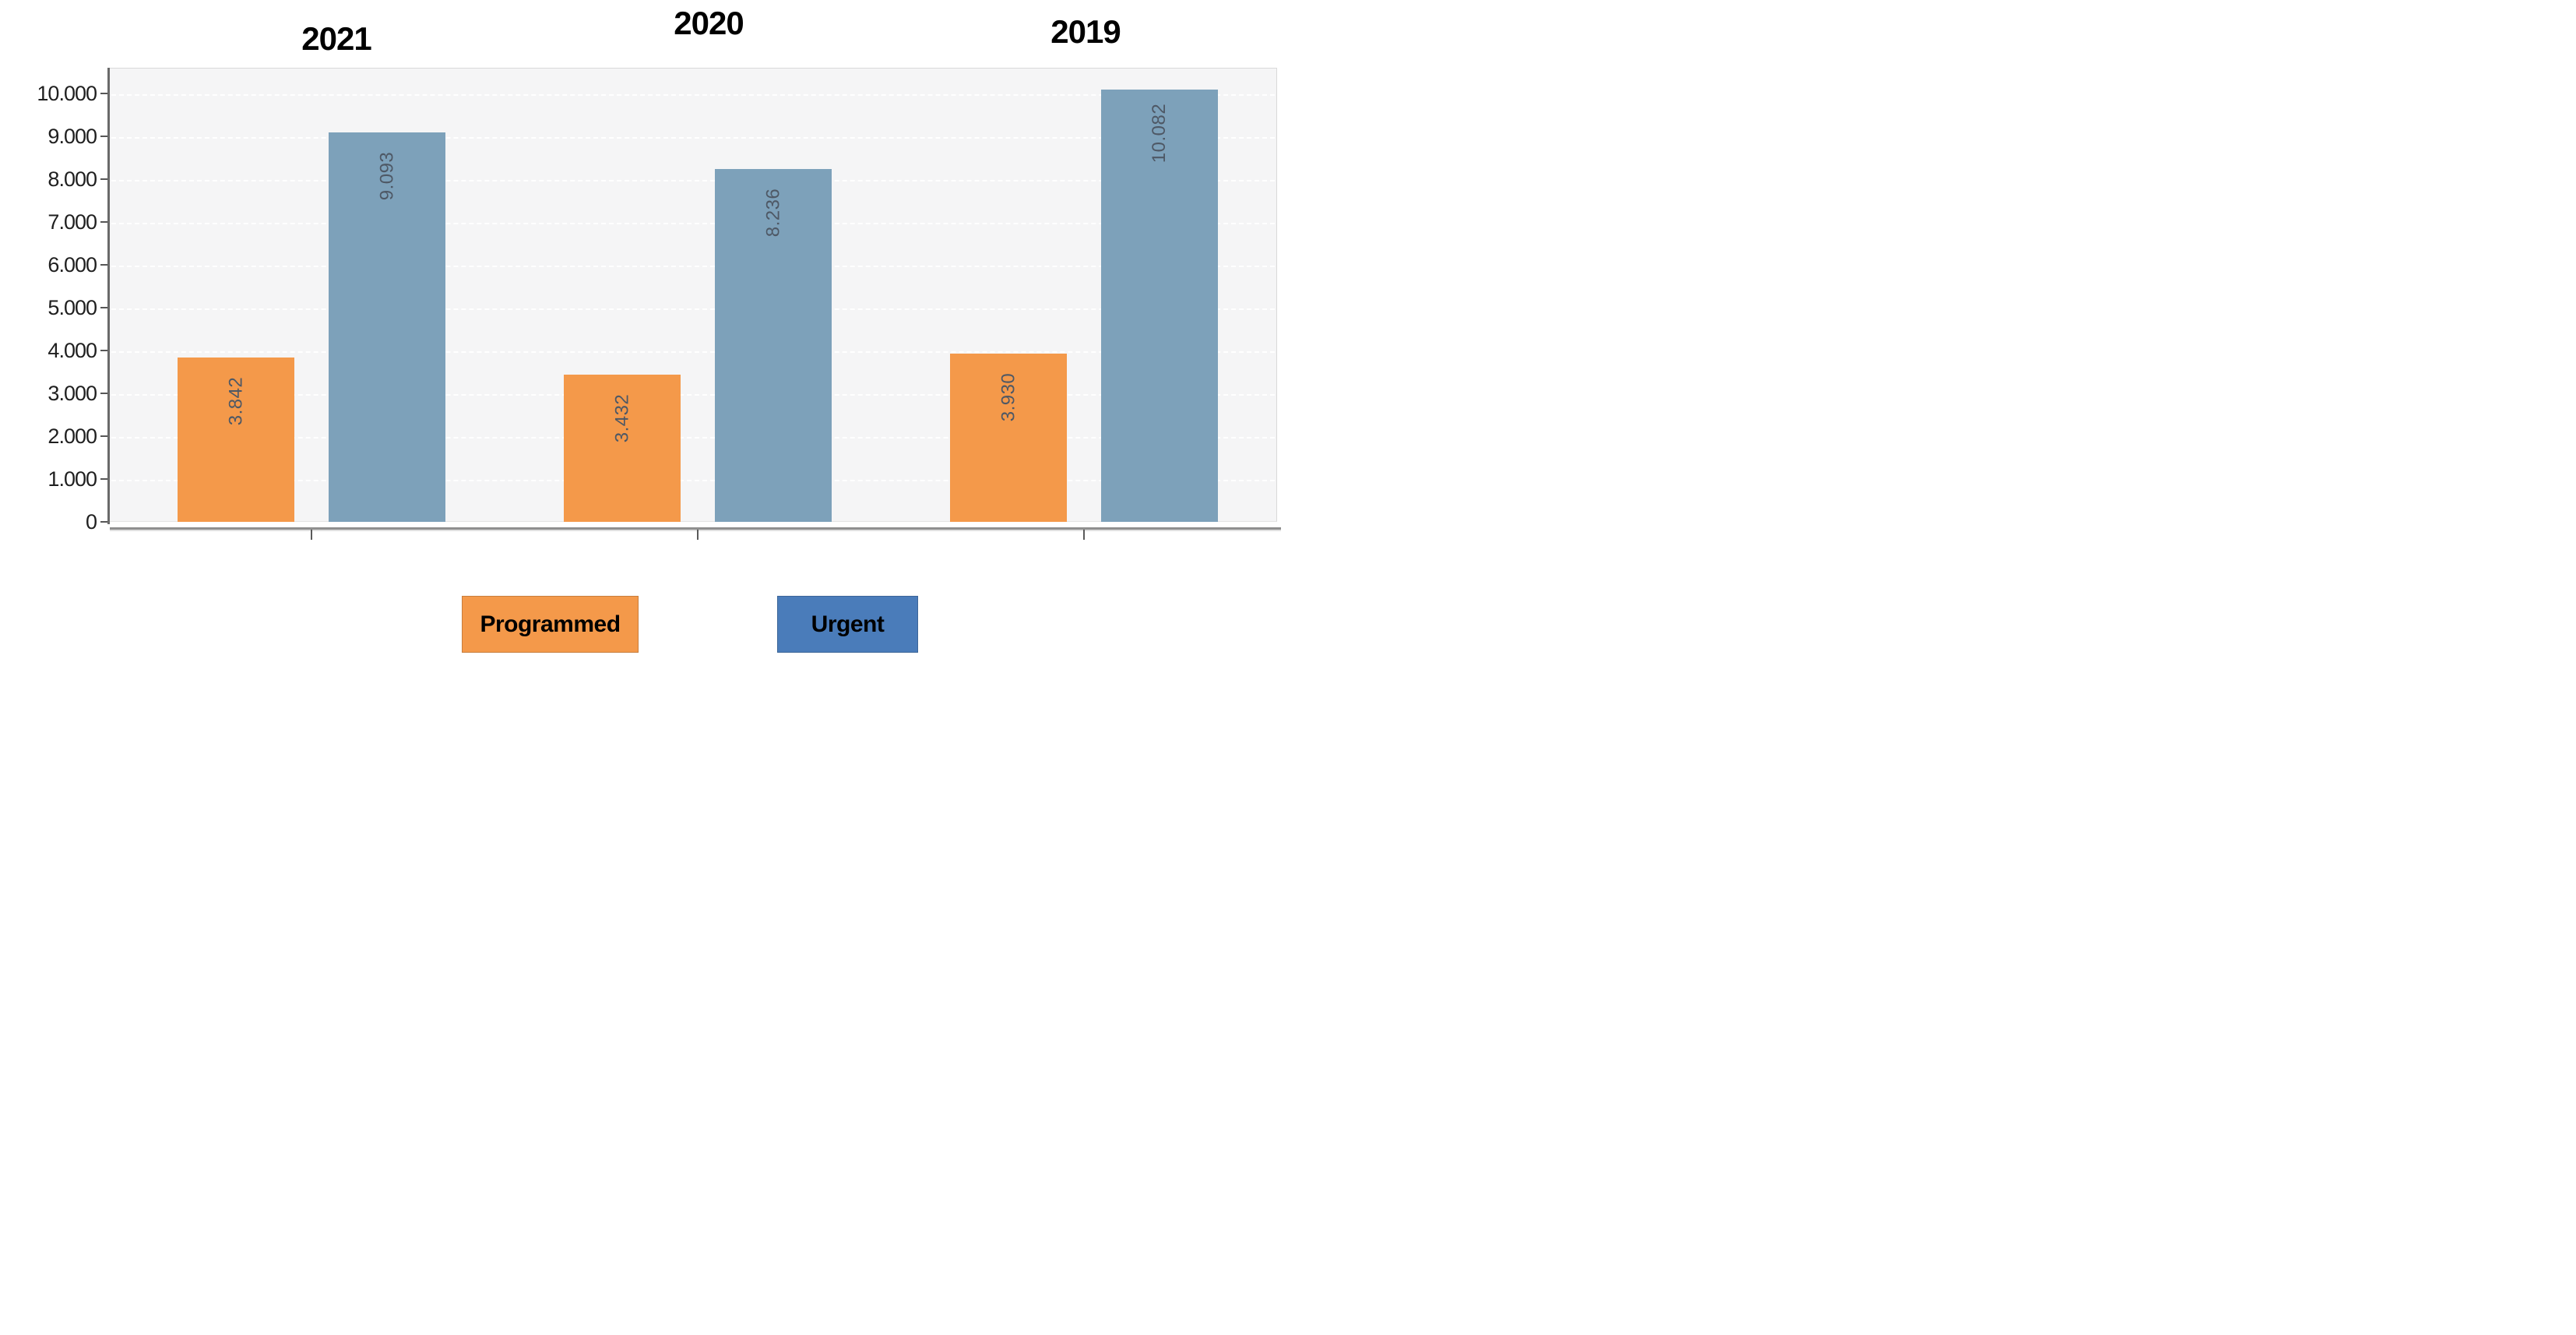 This screenshot has height=1335, width=2576. I want to click on legend-label: Urgent, so click(848, 624).